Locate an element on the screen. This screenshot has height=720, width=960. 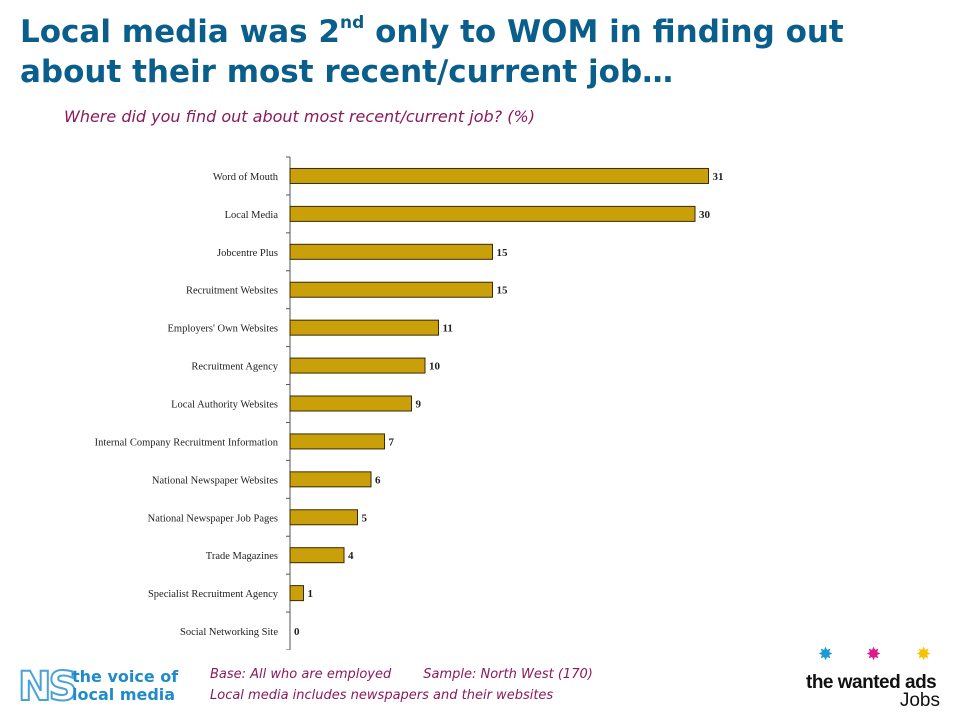
category-label: Jobcentre Plus is located at coordinates (247, 253).